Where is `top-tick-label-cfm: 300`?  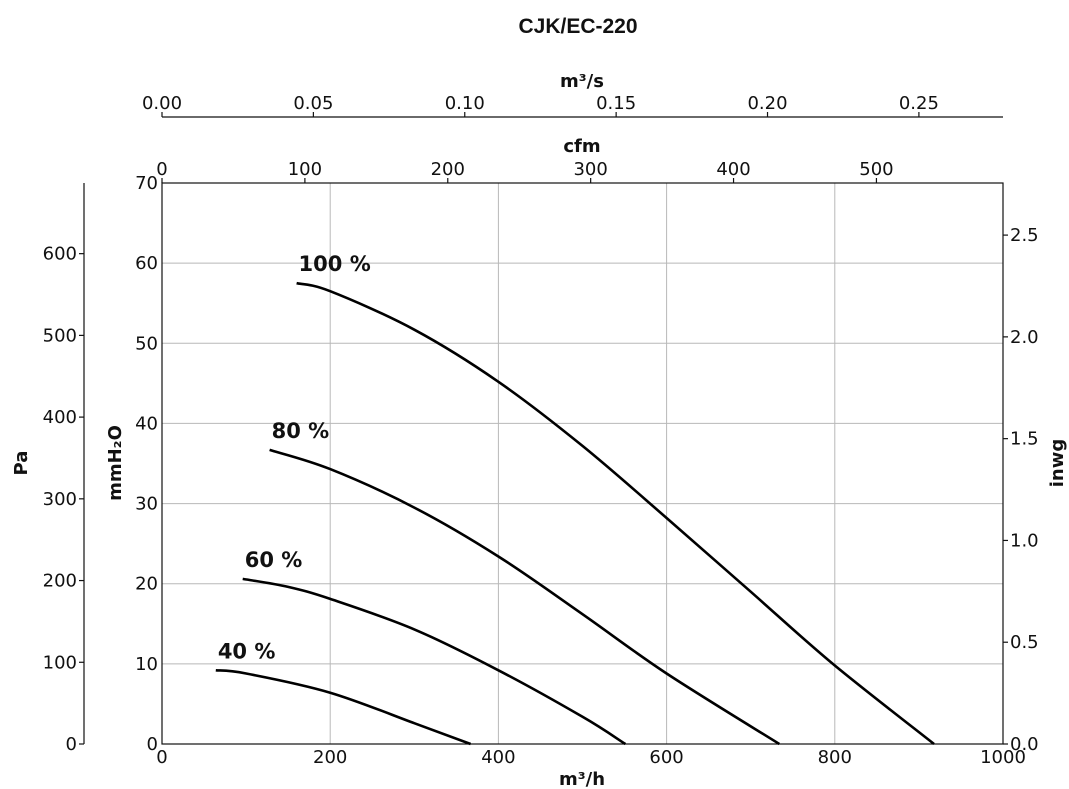
top-tick-label-cfm: 300 is located at coordinates (590, 169).